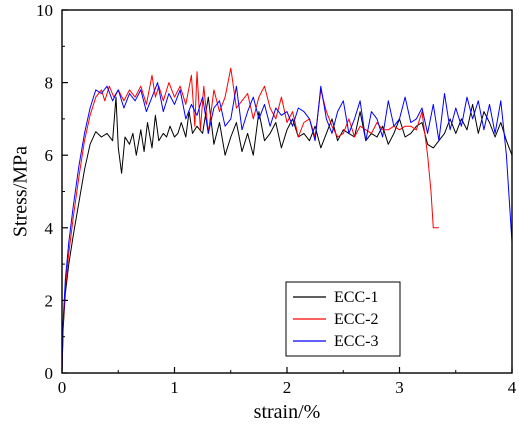 The height and width of the screenshot is (425, 519). What do you see at coordinates (49, 155) in the screenshot?
I see `y-tick-label: 6` at bounding box center [49, 155].